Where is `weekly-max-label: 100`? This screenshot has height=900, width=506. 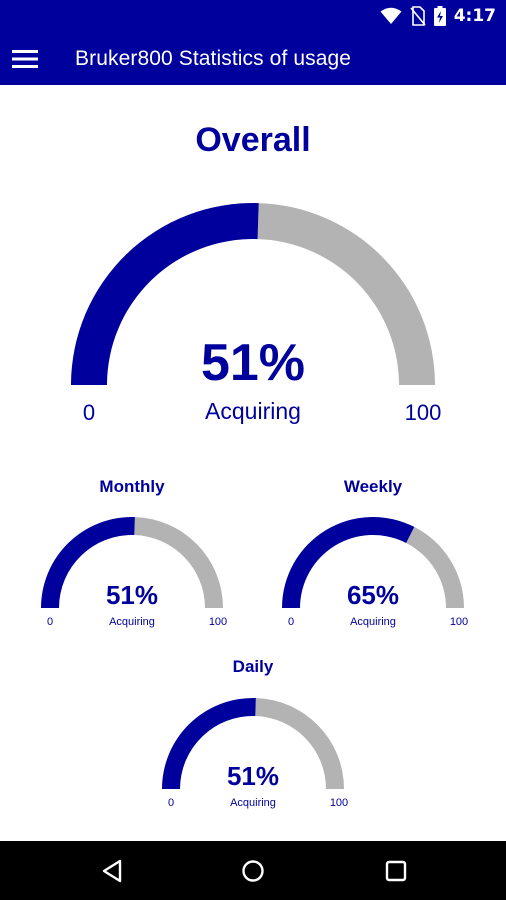 weekly-max-label: 100 is located at coordinates (459, 622).